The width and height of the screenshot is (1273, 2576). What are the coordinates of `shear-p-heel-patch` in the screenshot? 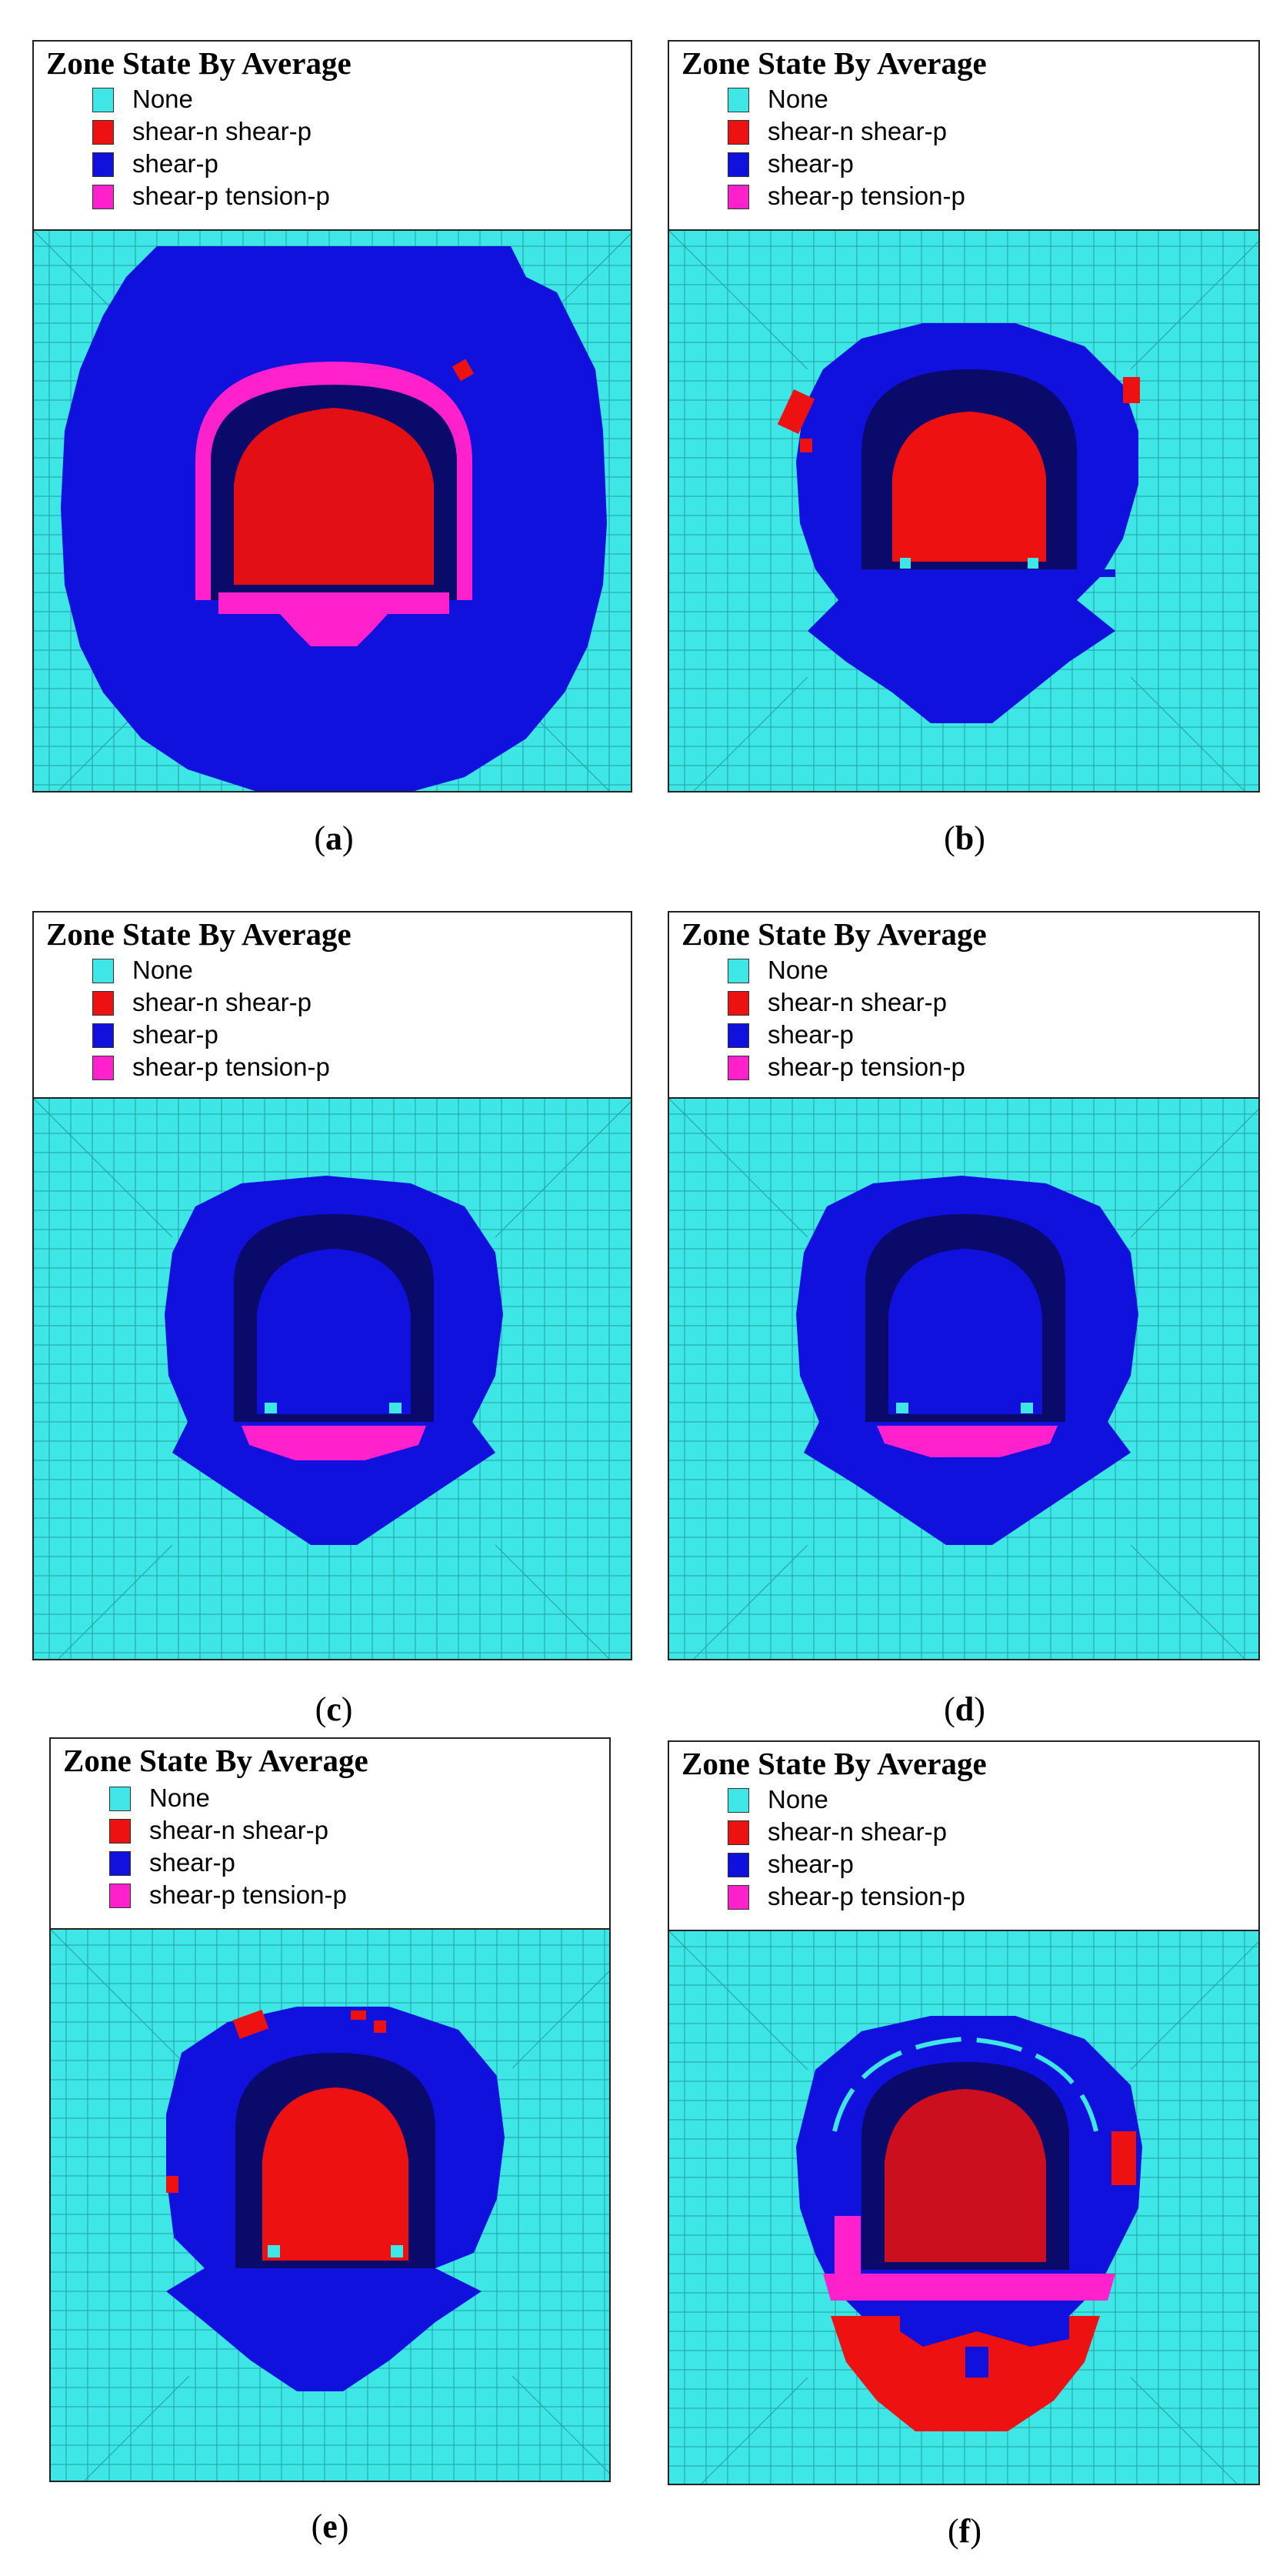 It's located at (984, 2327).